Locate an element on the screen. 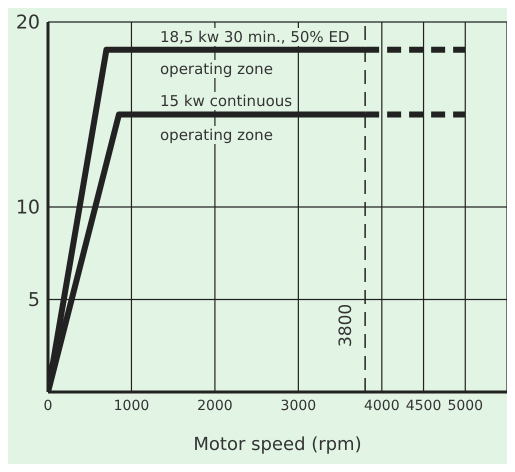  y-tick-label: 20 is located at coordinates (28, 23).